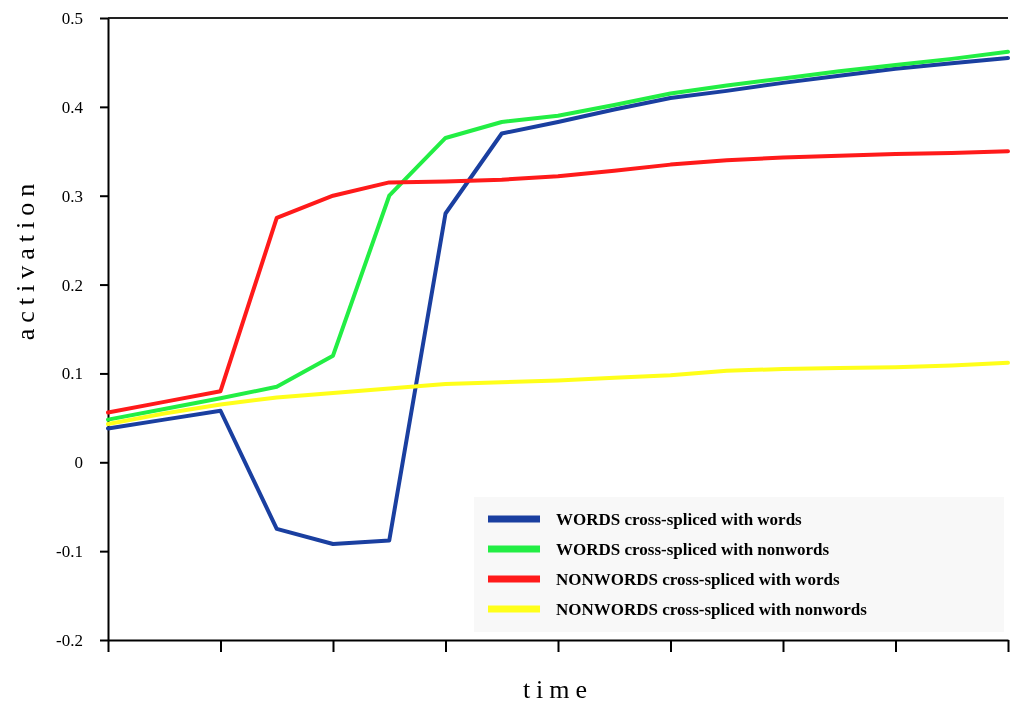  I want to click on legend-label: NONWORDS cross-spliced with words, so click(698, 579).